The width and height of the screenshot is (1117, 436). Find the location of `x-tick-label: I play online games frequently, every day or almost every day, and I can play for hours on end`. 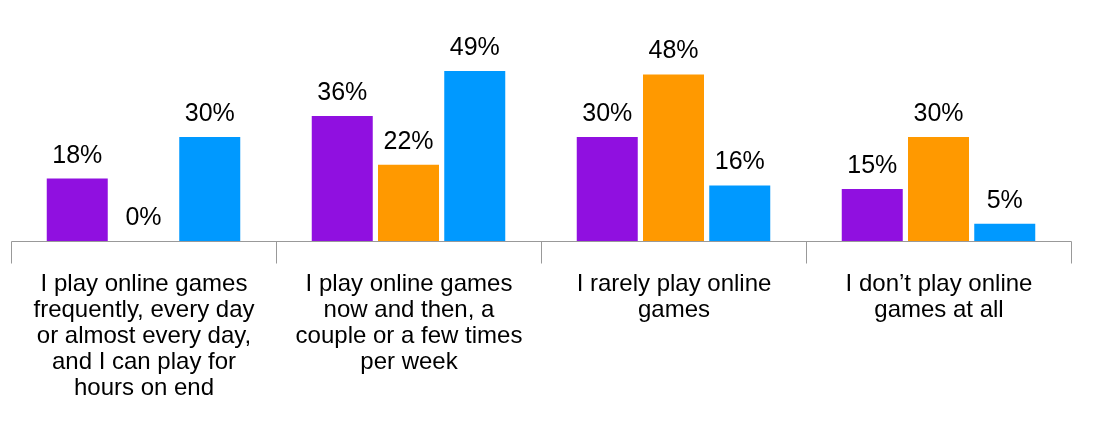

x-tick-label: I play online games frequently, every day or almost every day, and I can play for hours on end is located at coordinates (144, 334).